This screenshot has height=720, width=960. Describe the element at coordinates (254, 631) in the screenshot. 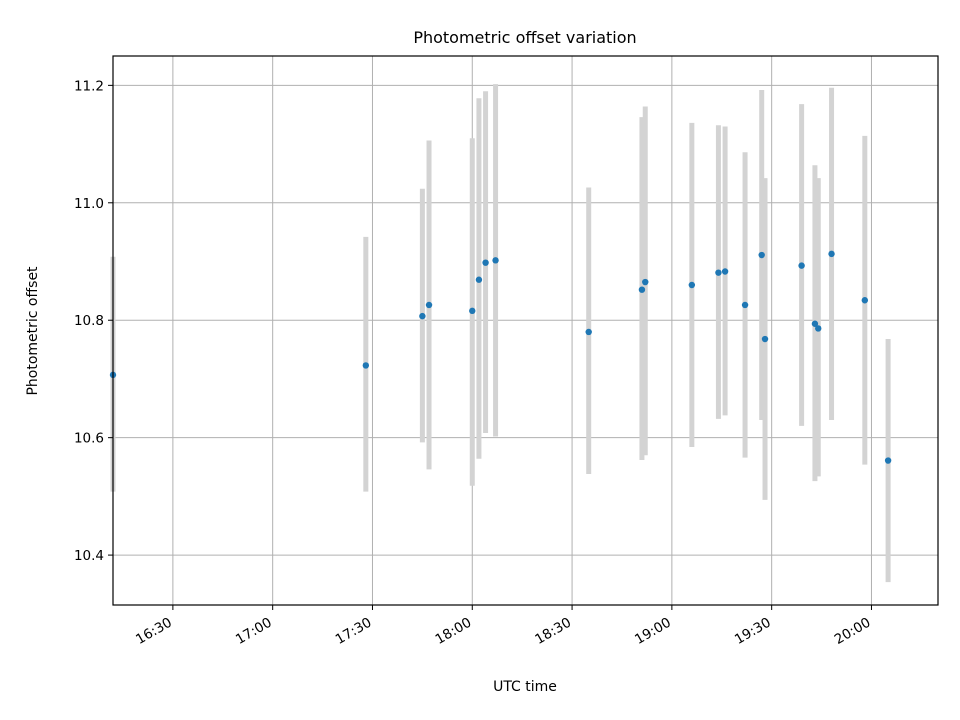

I see `x-tick-label: 17:00` at that location.